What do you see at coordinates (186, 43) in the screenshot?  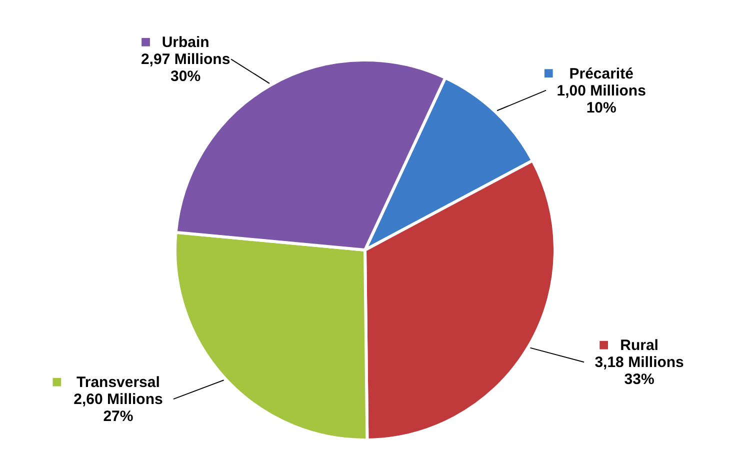 I see `legend-label: Urbain` at bounding box center [186, 43].